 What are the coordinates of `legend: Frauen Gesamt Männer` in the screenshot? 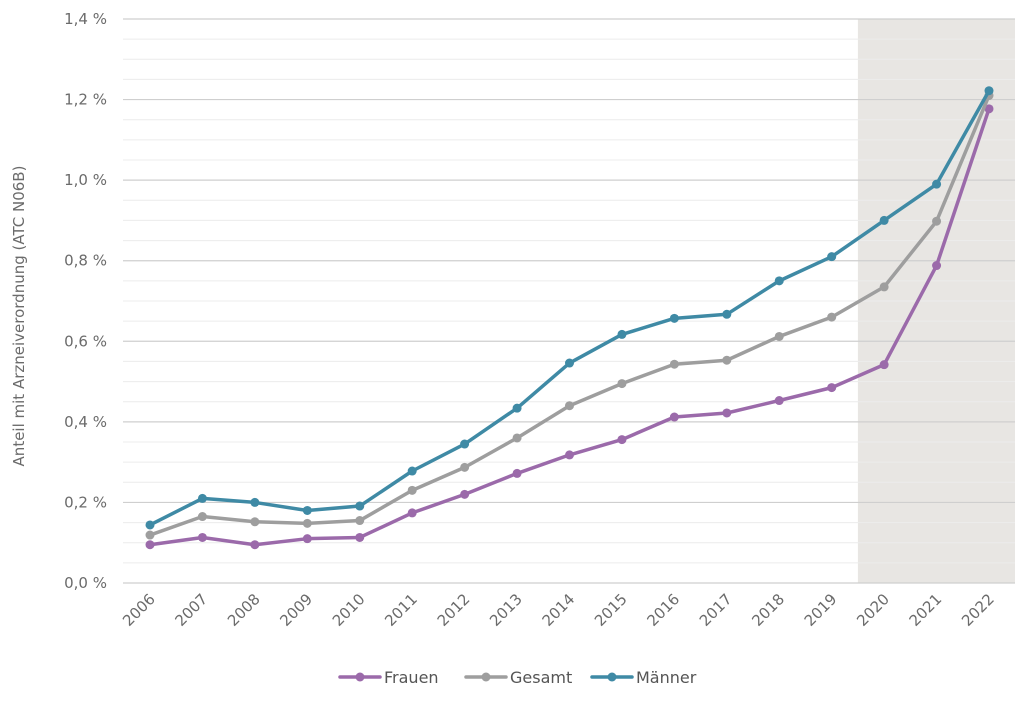 It's located at (517, 677).